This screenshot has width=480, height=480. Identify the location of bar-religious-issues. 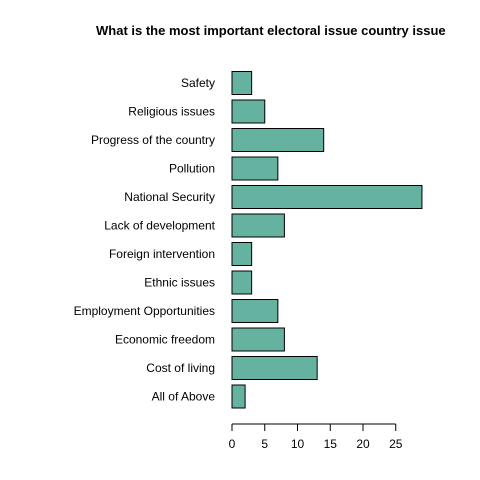
(248, 111).